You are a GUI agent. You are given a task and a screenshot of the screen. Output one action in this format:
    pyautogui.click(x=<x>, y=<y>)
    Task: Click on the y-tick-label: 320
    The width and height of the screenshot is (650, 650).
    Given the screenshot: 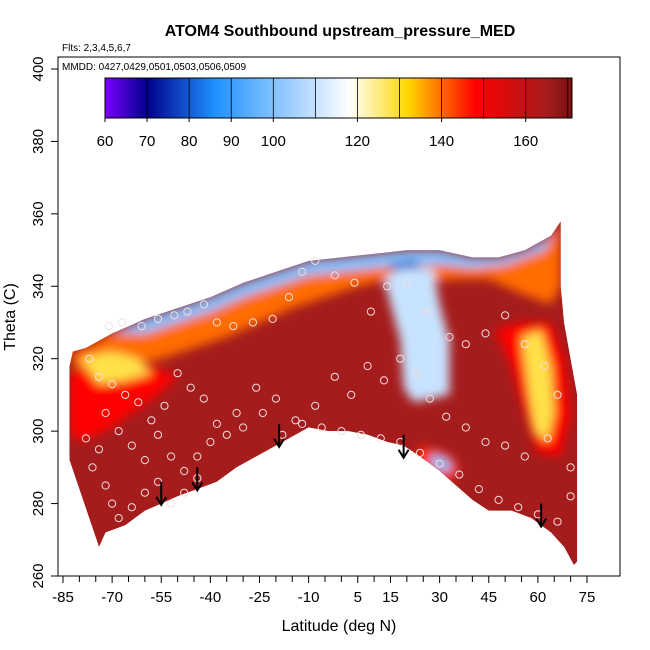 What is the action you would take?
    pyautogui.click(x=38, y=358)
    